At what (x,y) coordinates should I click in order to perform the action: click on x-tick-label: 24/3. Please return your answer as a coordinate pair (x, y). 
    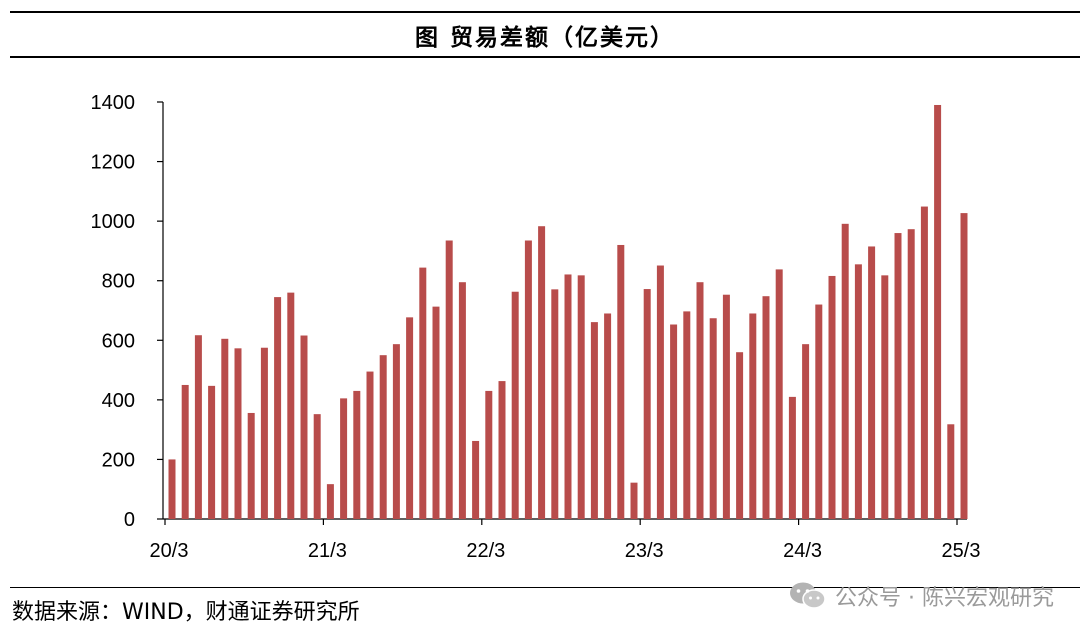
    Looking at the image, I should click on (802, 551).